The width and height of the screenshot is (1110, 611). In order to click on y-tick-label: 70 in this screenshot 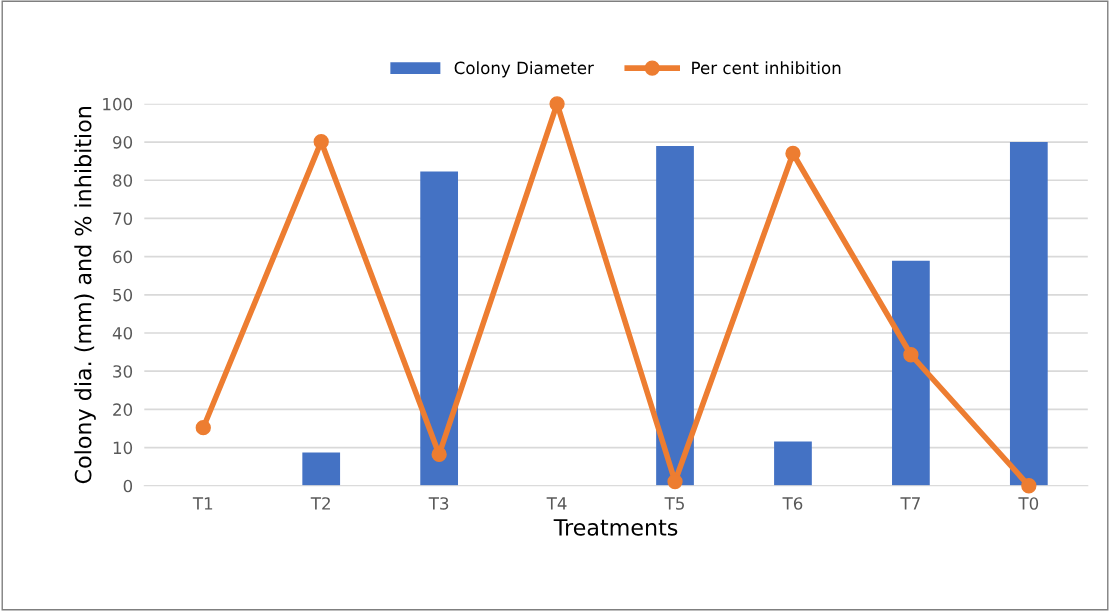, I will do `click(123, 218)`.